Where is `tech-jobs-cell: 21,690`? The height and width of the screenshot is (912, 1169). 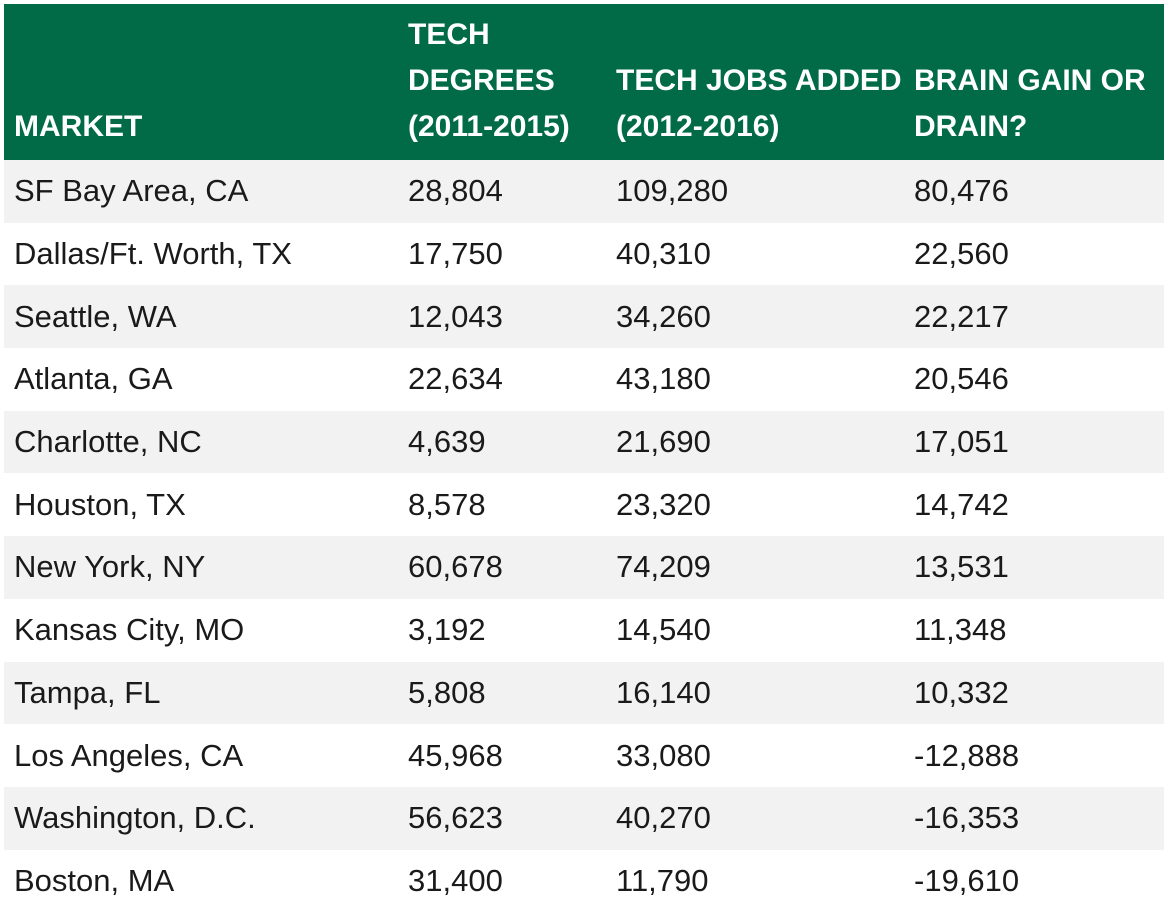 tech-jobs-cell: 21,690 is located at coordinates (755, 442).